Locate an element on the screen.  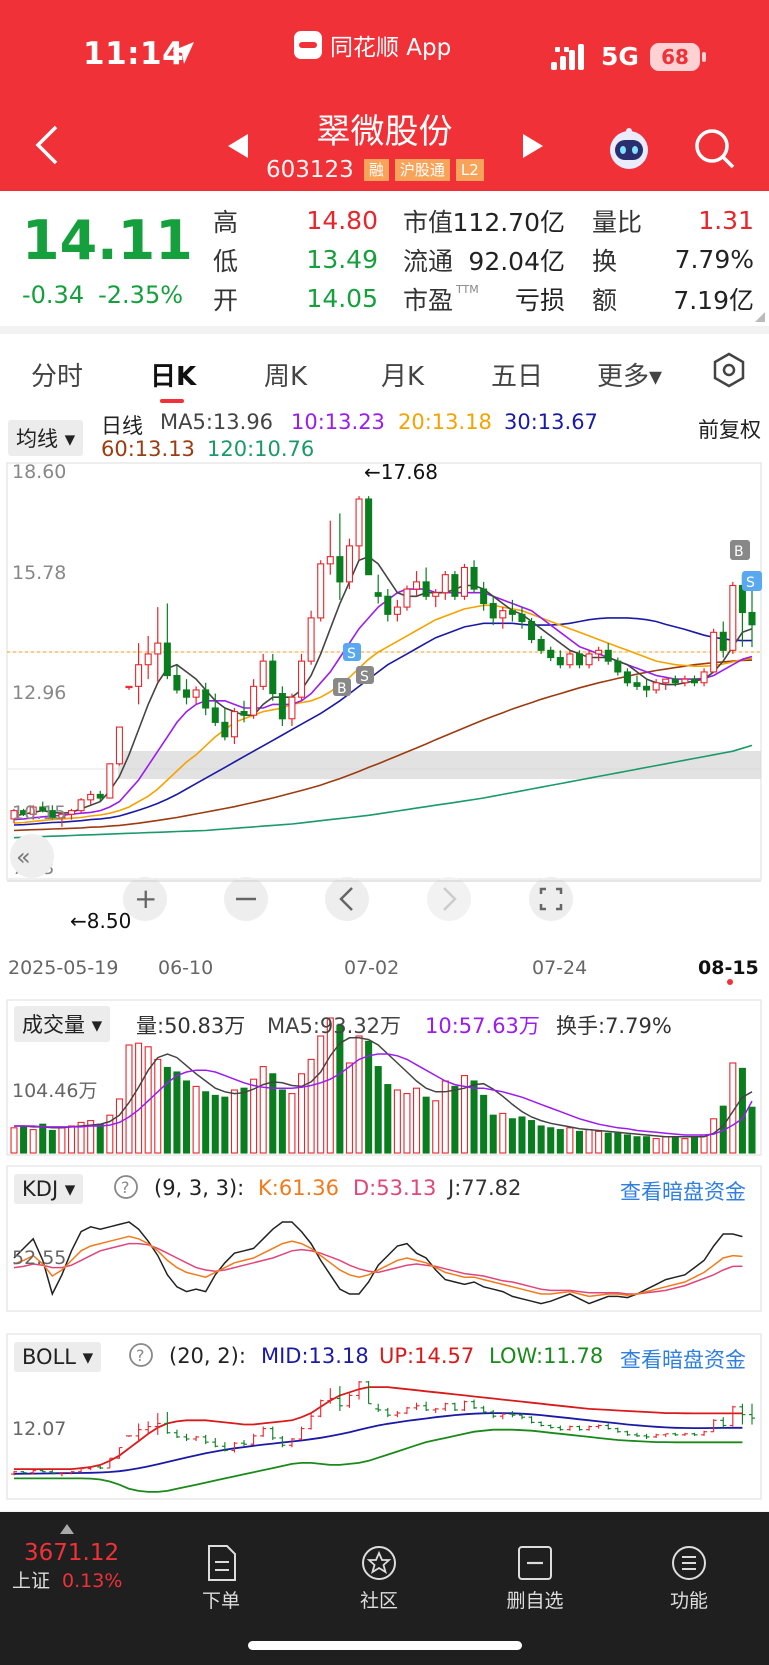
back-chevron-icon is located at coordinates (47, 145).